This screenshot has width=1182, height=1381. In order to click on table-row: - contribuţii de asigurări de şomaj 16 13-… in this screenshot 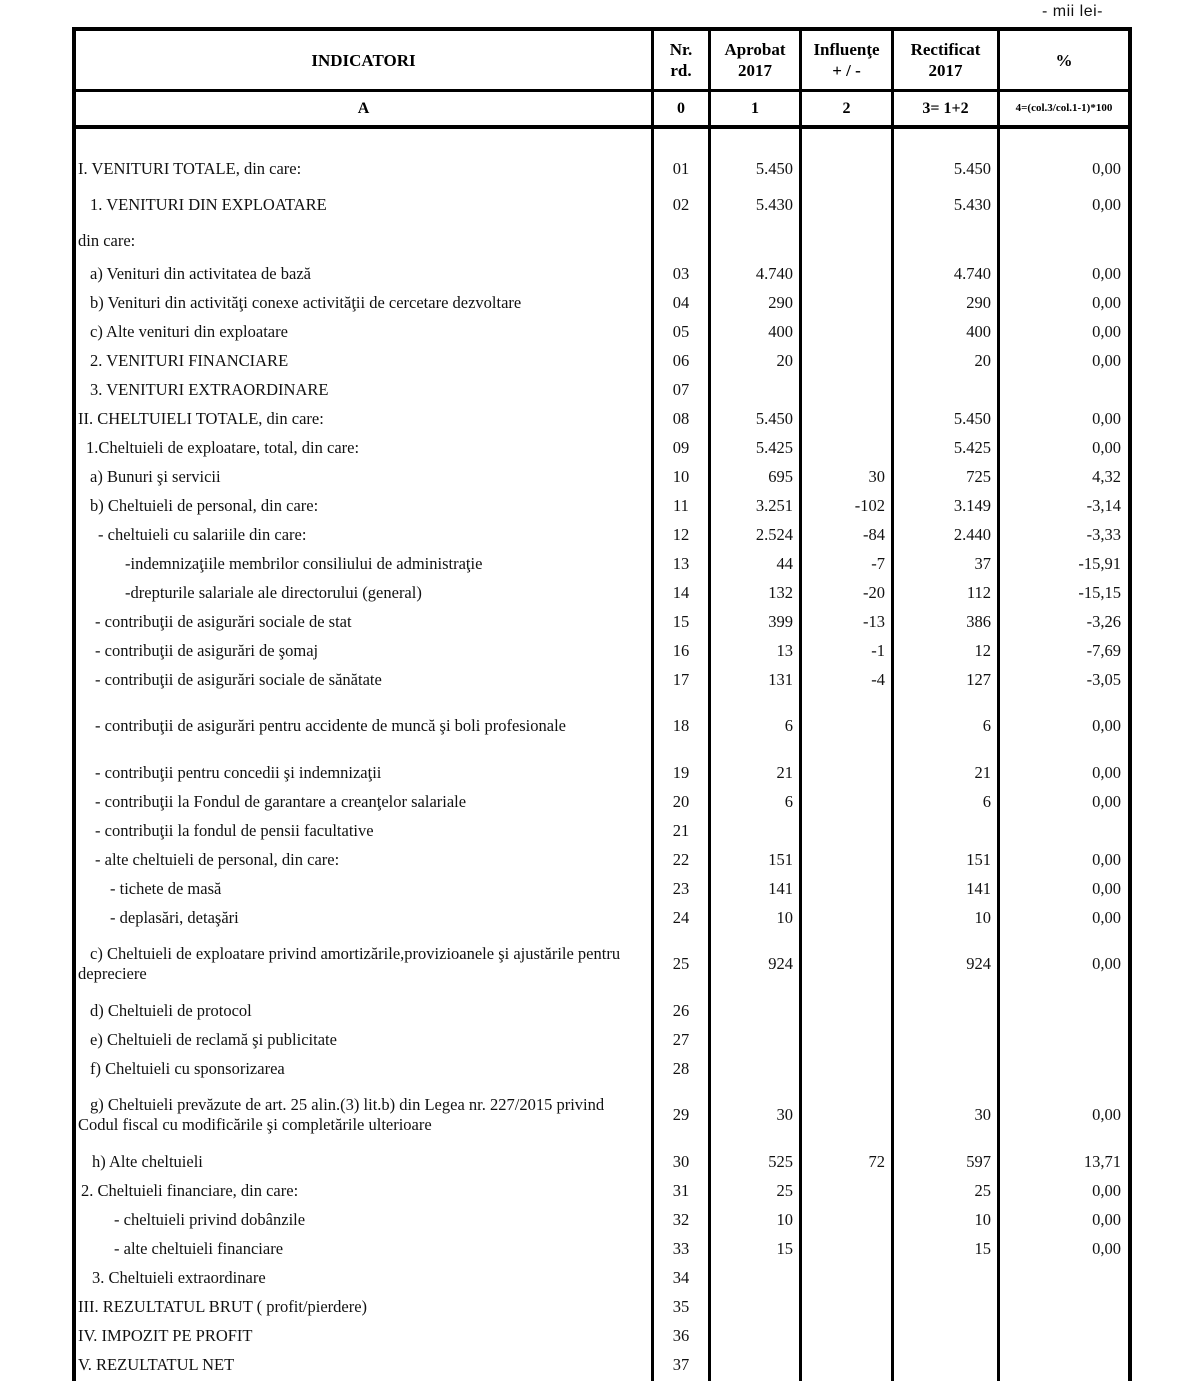, I will do `click(602, 650)`.